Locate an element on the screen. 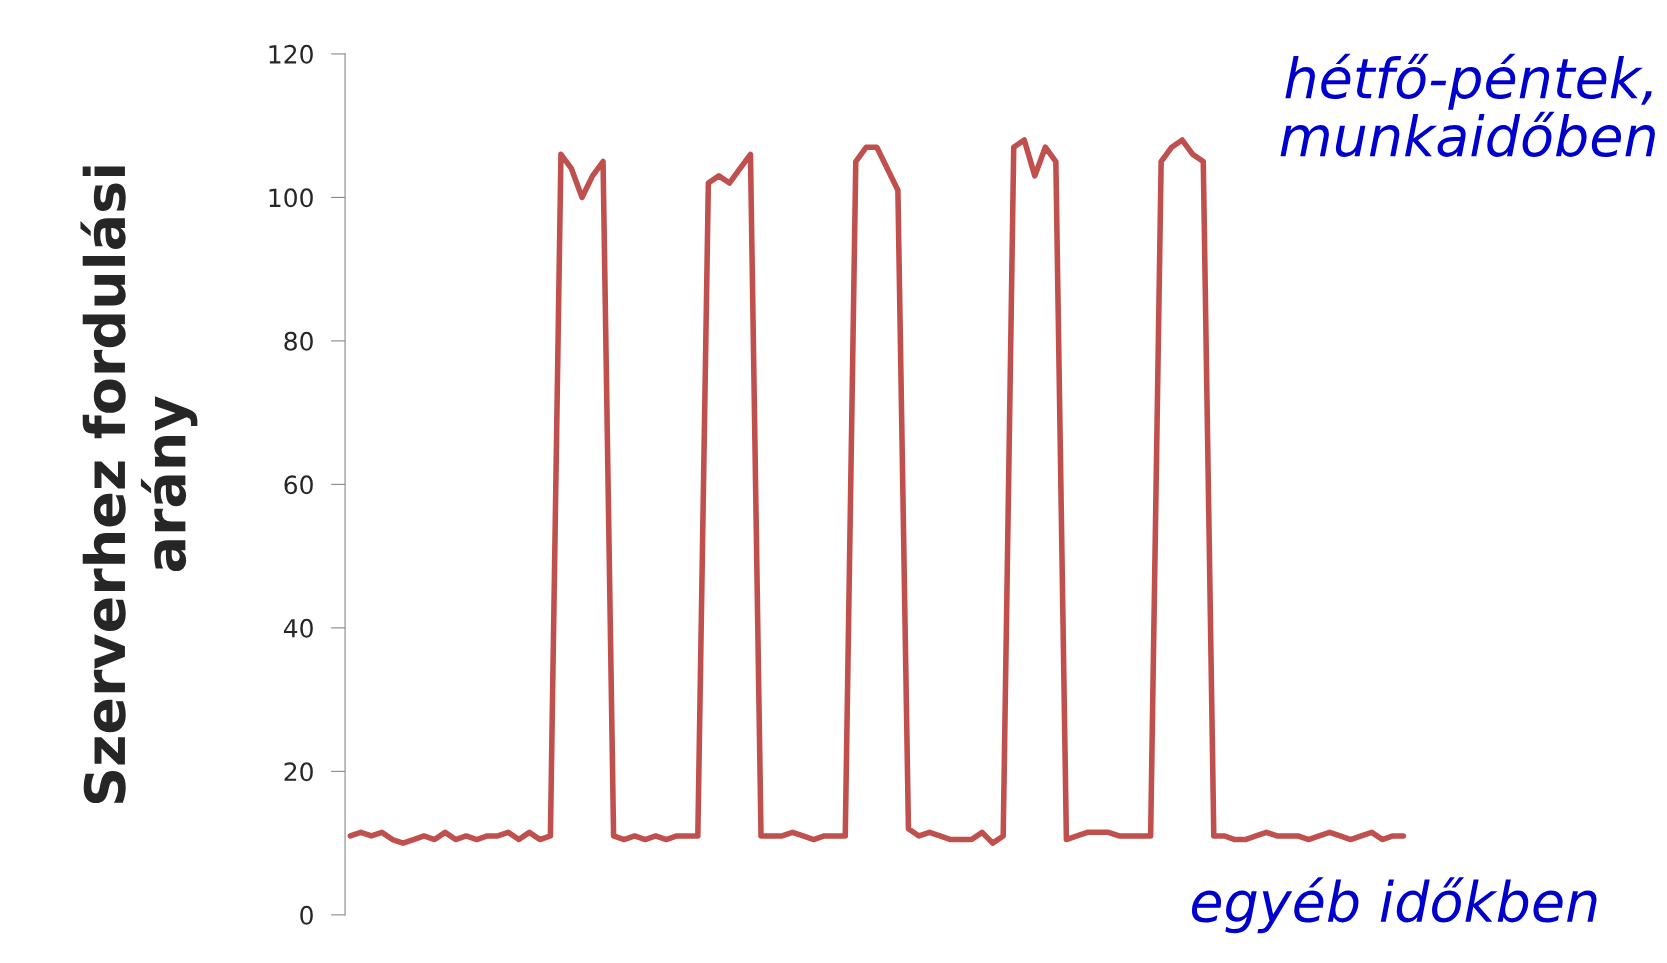 This screenshot has height=963, width=1667. y-tick-label: 0 is located at coordinates (306, 915).